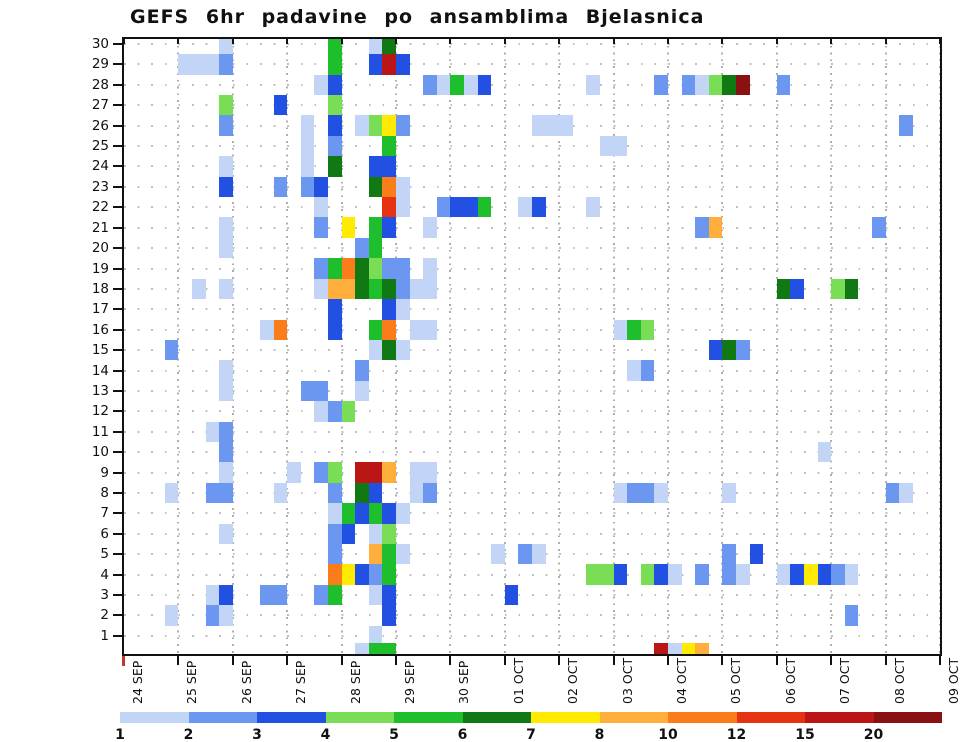 Image resolution: width=960 pixels, height=742 pixels. What do you see at coordinates (246, 682) in the screenshot?
I see `x-axis-tick-label: 26 SEP` at bounding box center [246, 682].